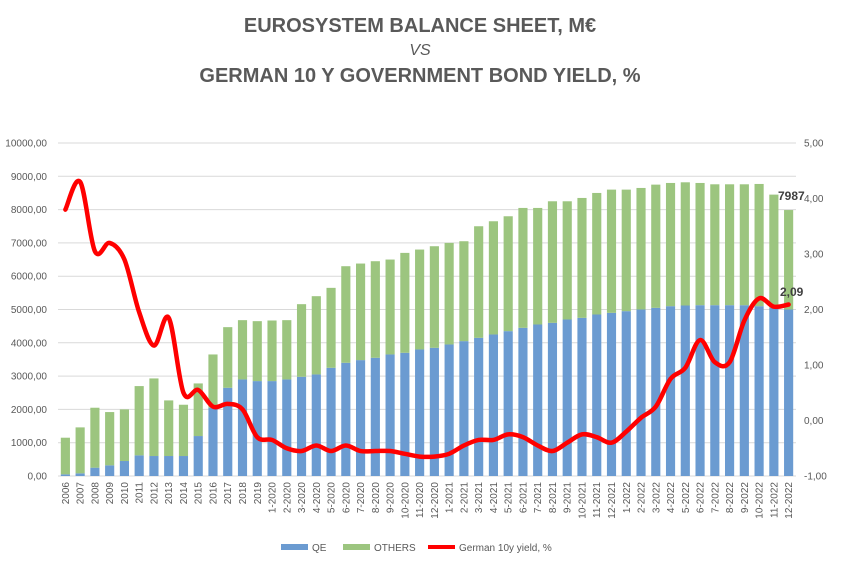  I want to click on y-right-tick-label: 4,00, so click(814, 199).